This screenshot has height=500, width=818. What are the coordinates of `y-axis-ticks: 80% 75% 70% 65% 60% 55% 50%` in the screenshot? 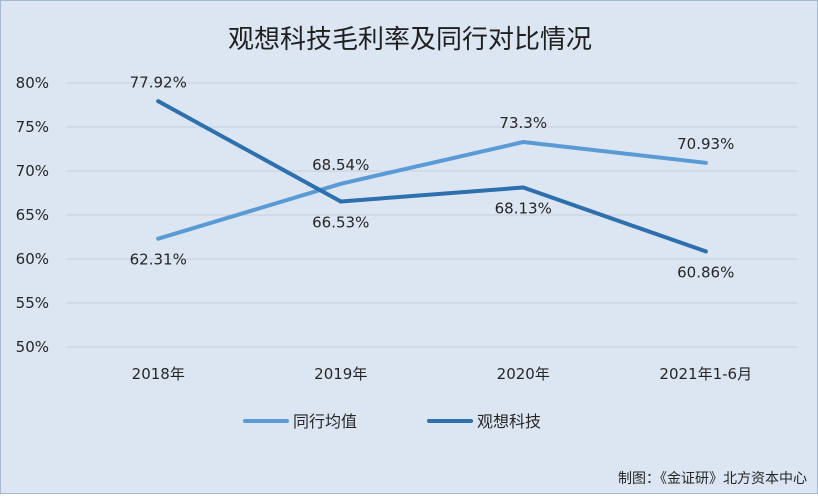 It's located at (32, 215).